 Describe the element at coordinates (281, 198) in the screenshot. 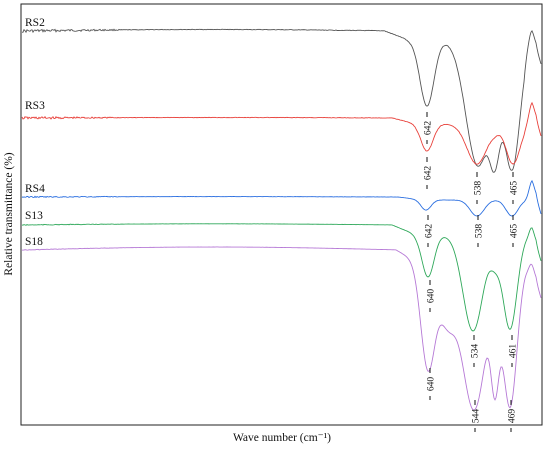

I see `series-line-rs4` at that location.